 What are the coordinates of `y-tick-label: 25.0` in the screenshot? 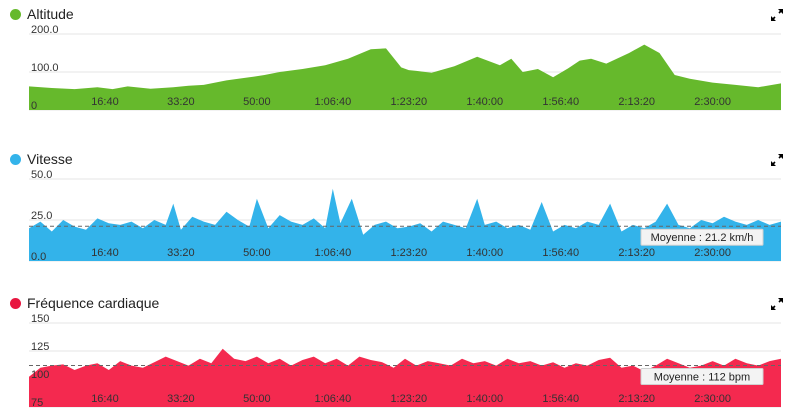 It's located at (41, 216).